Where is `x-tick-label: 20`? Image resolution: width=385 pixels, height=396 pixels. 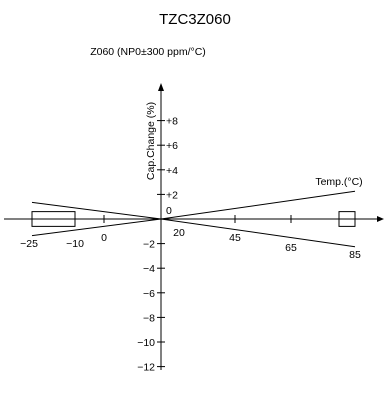
x-tick-label: 20 is located at coordinates (179, 233).